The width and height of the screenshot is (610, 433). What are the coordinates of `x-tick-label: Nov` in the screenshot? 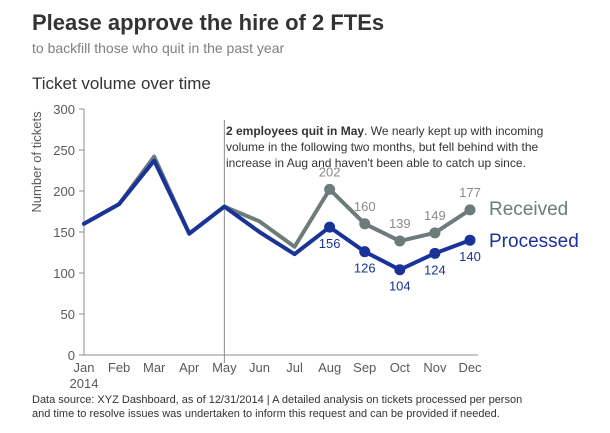 It's located at (435, 367).